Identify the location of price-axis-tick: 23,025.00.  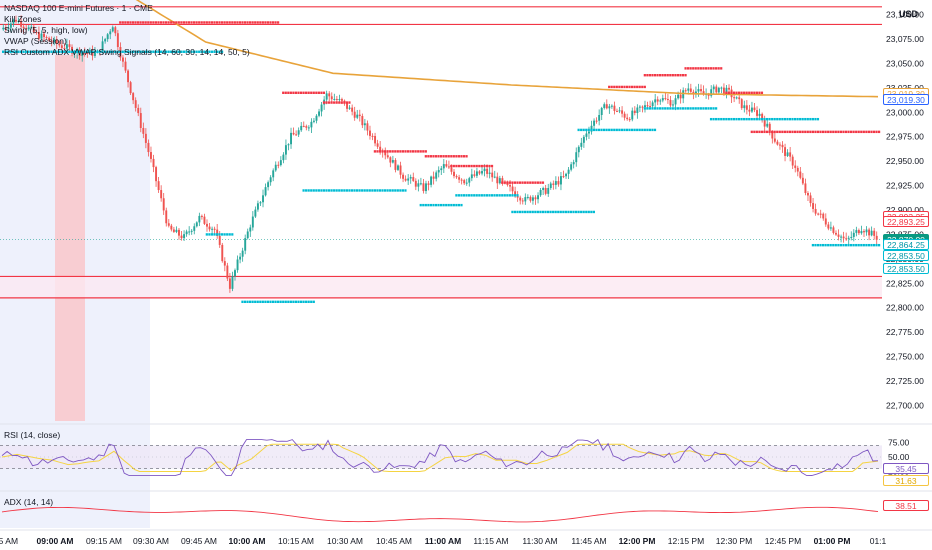
(905, 88).